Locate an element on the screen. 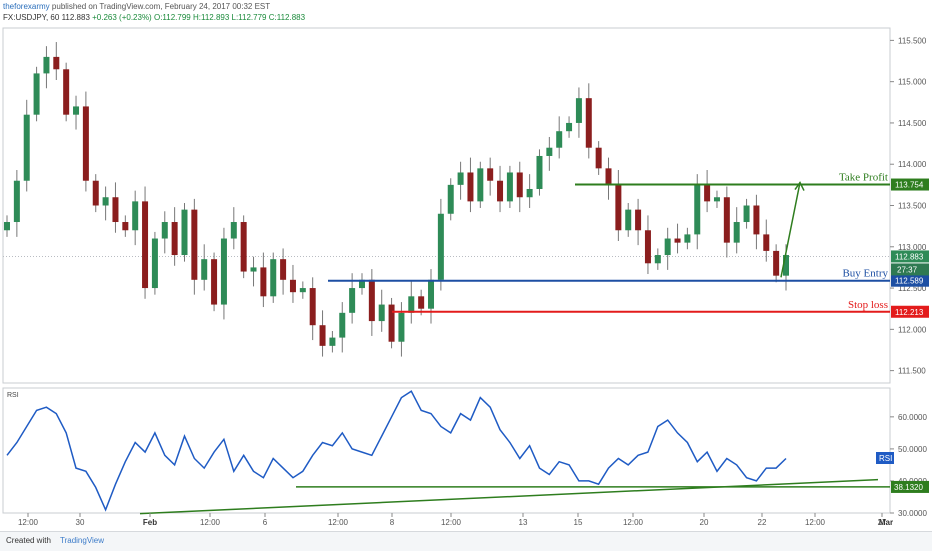  rsi-trendline is located at coordinates (509, 496).